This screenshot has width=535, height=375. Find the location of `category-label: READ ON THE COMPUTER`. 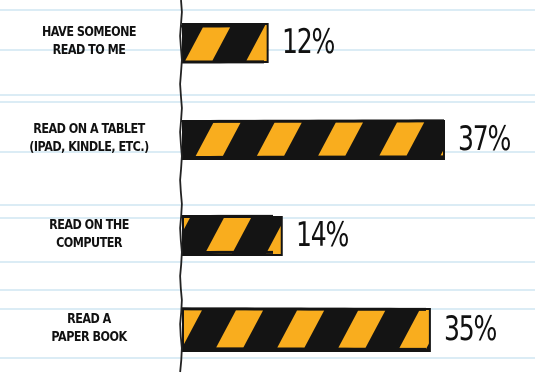

category-label: READ ON THE COMPUTER is located at coordinates (89, 235).